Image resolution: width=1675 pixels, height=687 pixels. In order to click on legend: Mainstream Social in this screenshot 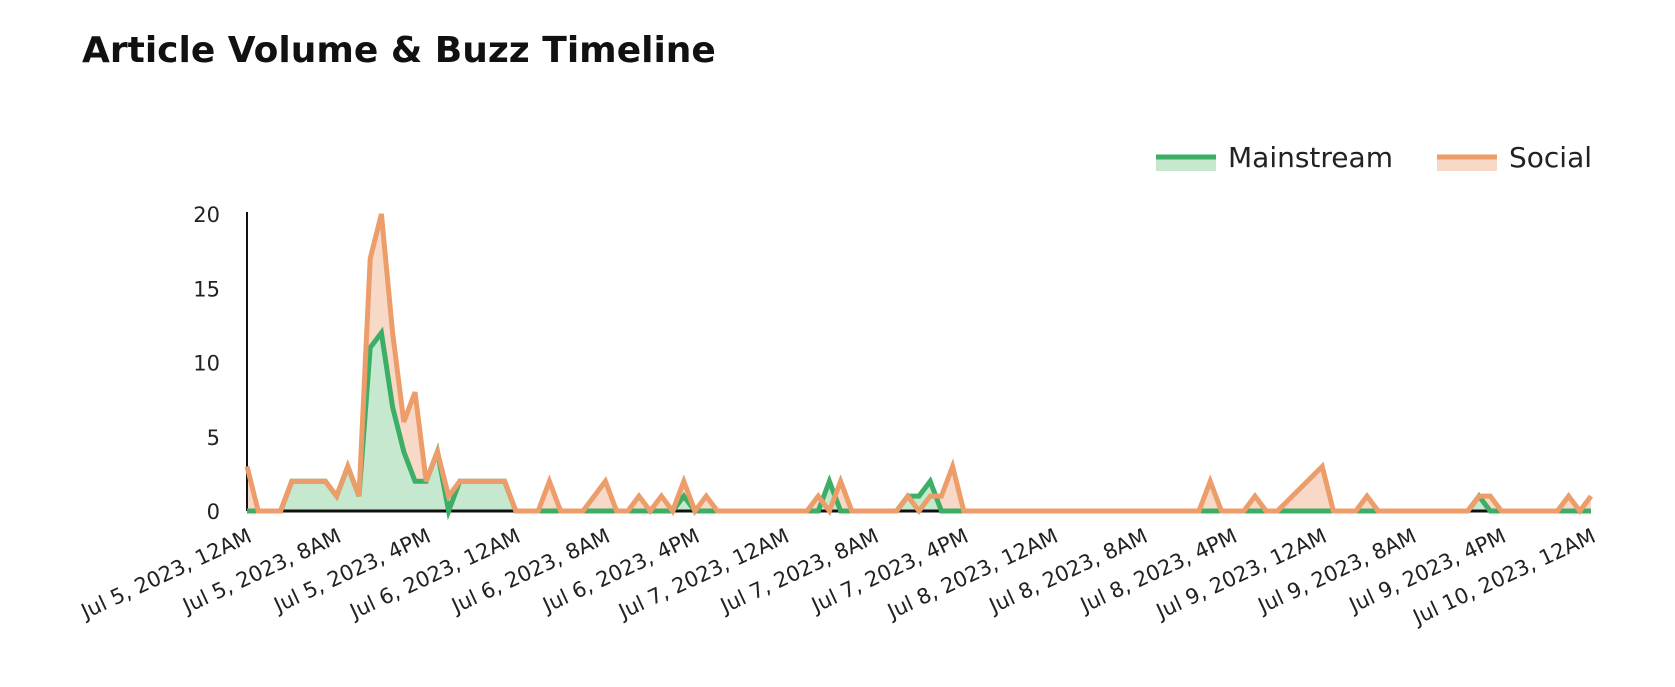, I will do `click(1374, 157)`.